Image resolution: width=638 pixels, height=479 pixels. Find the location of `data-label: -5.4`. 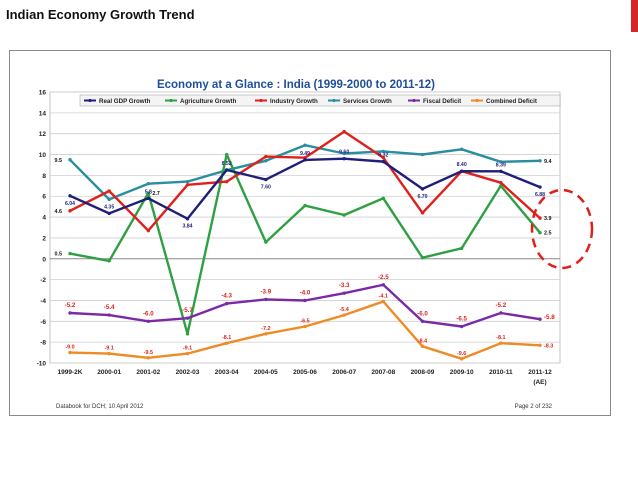

data-label: -5.4 is located at coordinates (344, 310).